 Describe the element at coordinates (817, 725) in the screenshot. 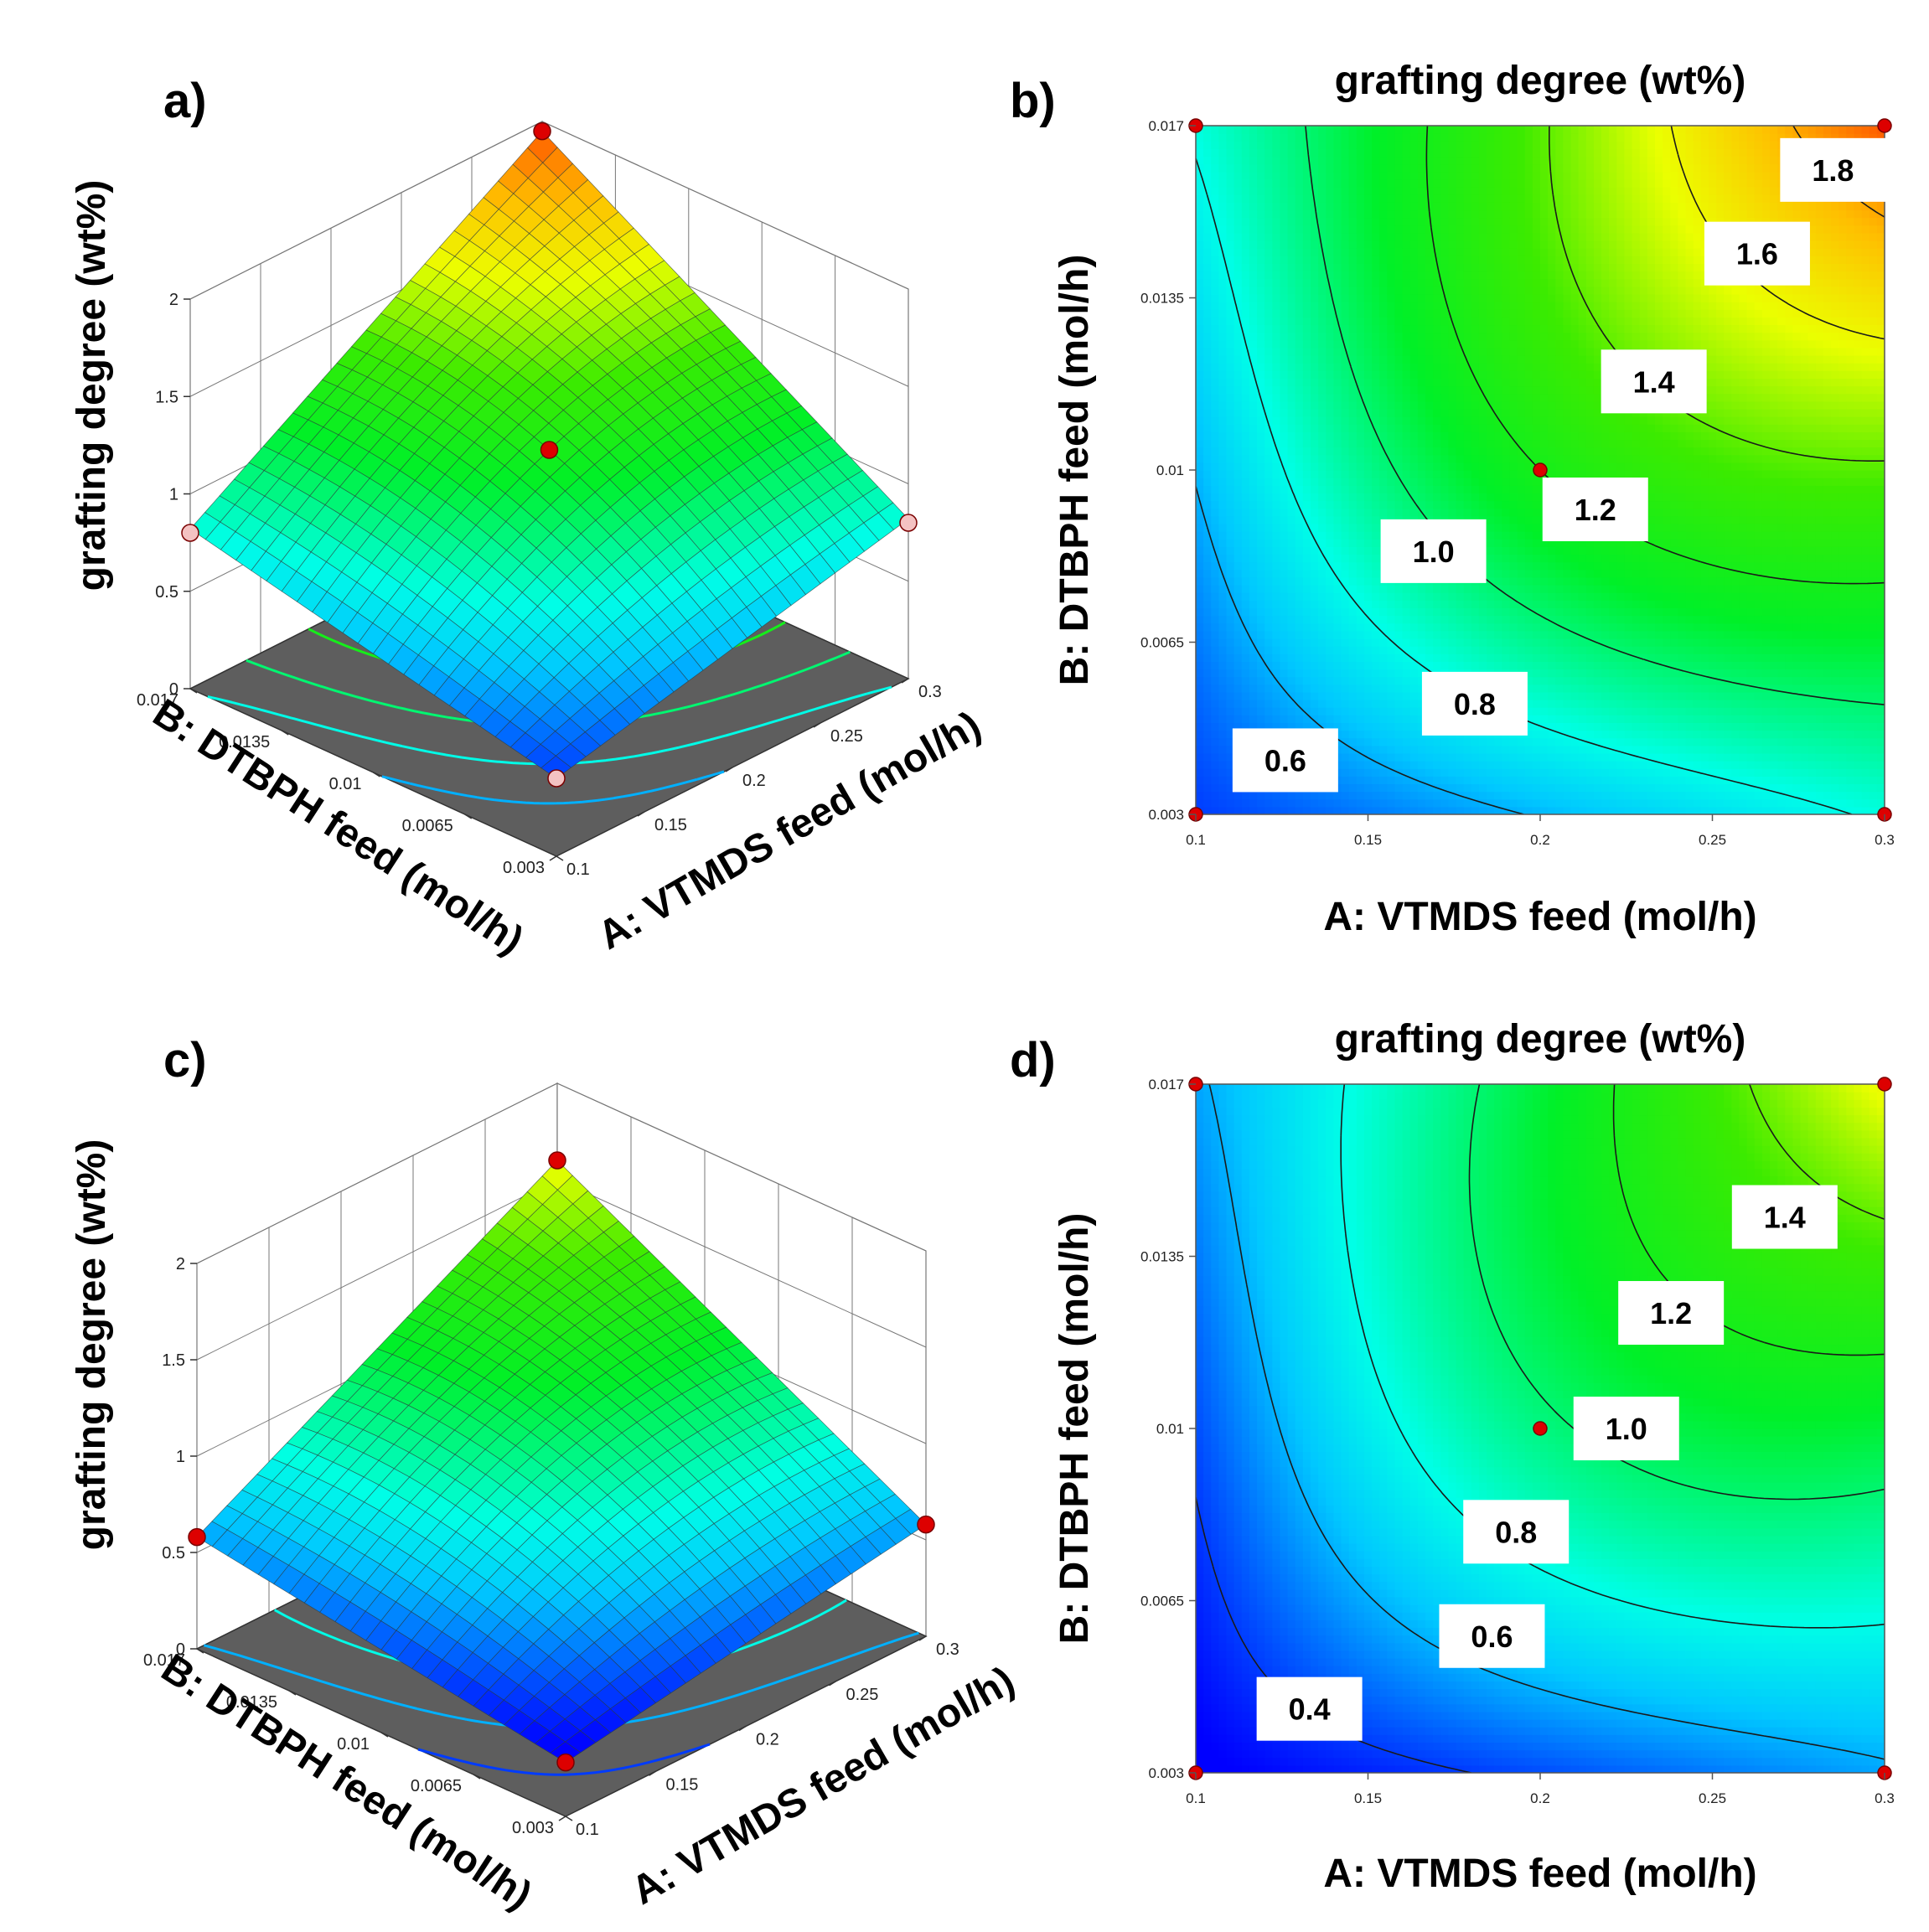

I see `x-tick-mark` at that location.